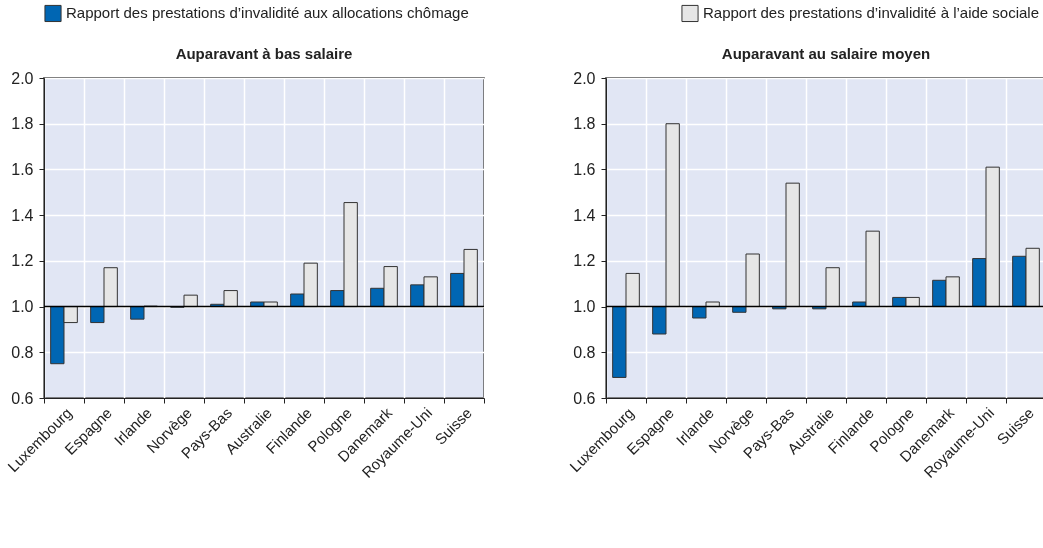 Image resolution: width=1043 pixels, height=548 pixels. What do you see at coordinates (264, 53) in the screenshot?
I see `chart-title: Auparavant à bas salaire` at bounding box center [264, 53].